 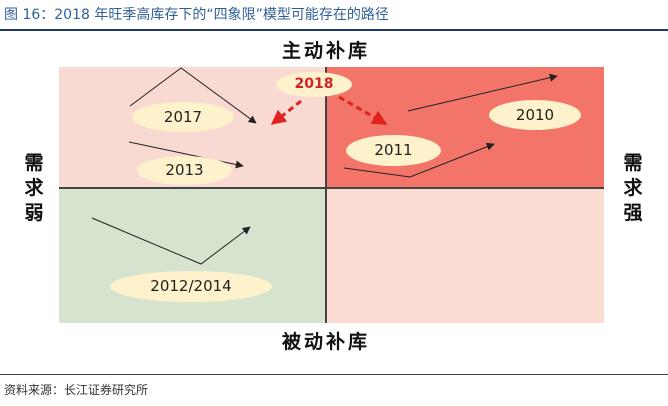 I want to click on year-label-2013: 2013, so click(x=184, y=170).